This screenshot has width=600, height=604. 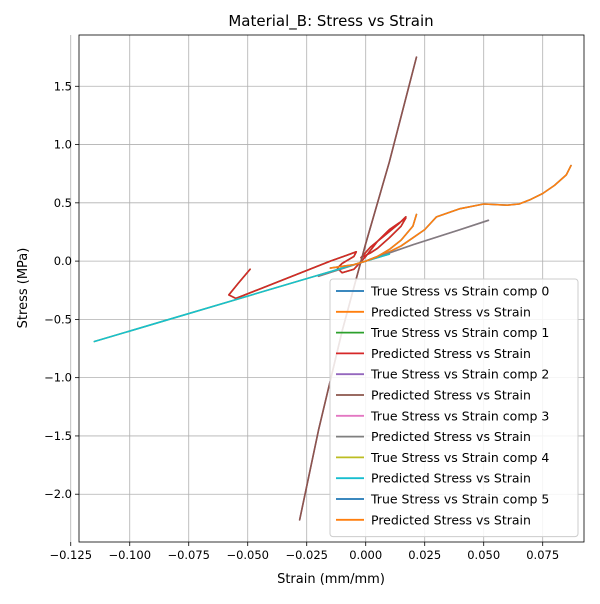 I want to click on x-axis-label: Strain (mm/mm), so click(x=331, y=579).